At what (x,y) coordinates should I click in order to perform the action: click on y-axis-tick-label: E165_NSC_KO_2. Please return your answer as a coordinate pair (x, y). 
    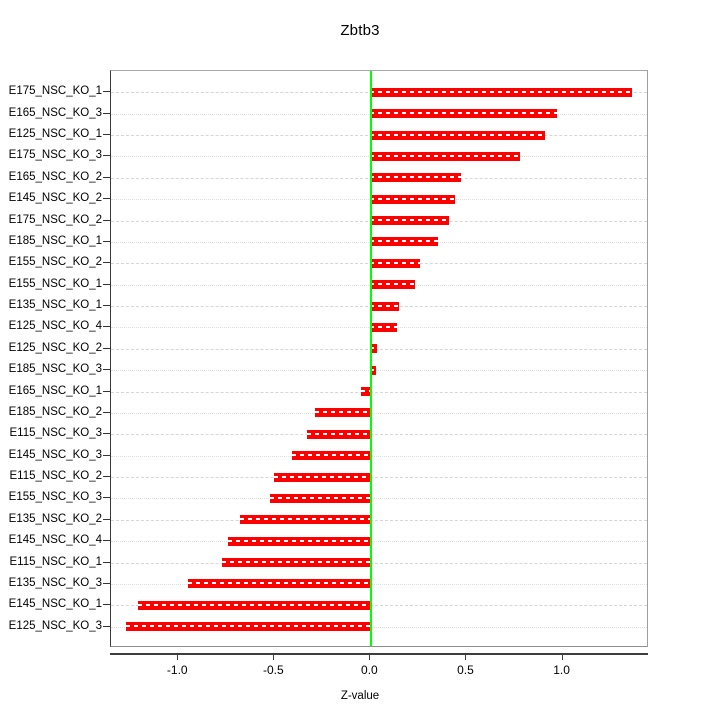
    Looking at the image, I should click on (55, 176).